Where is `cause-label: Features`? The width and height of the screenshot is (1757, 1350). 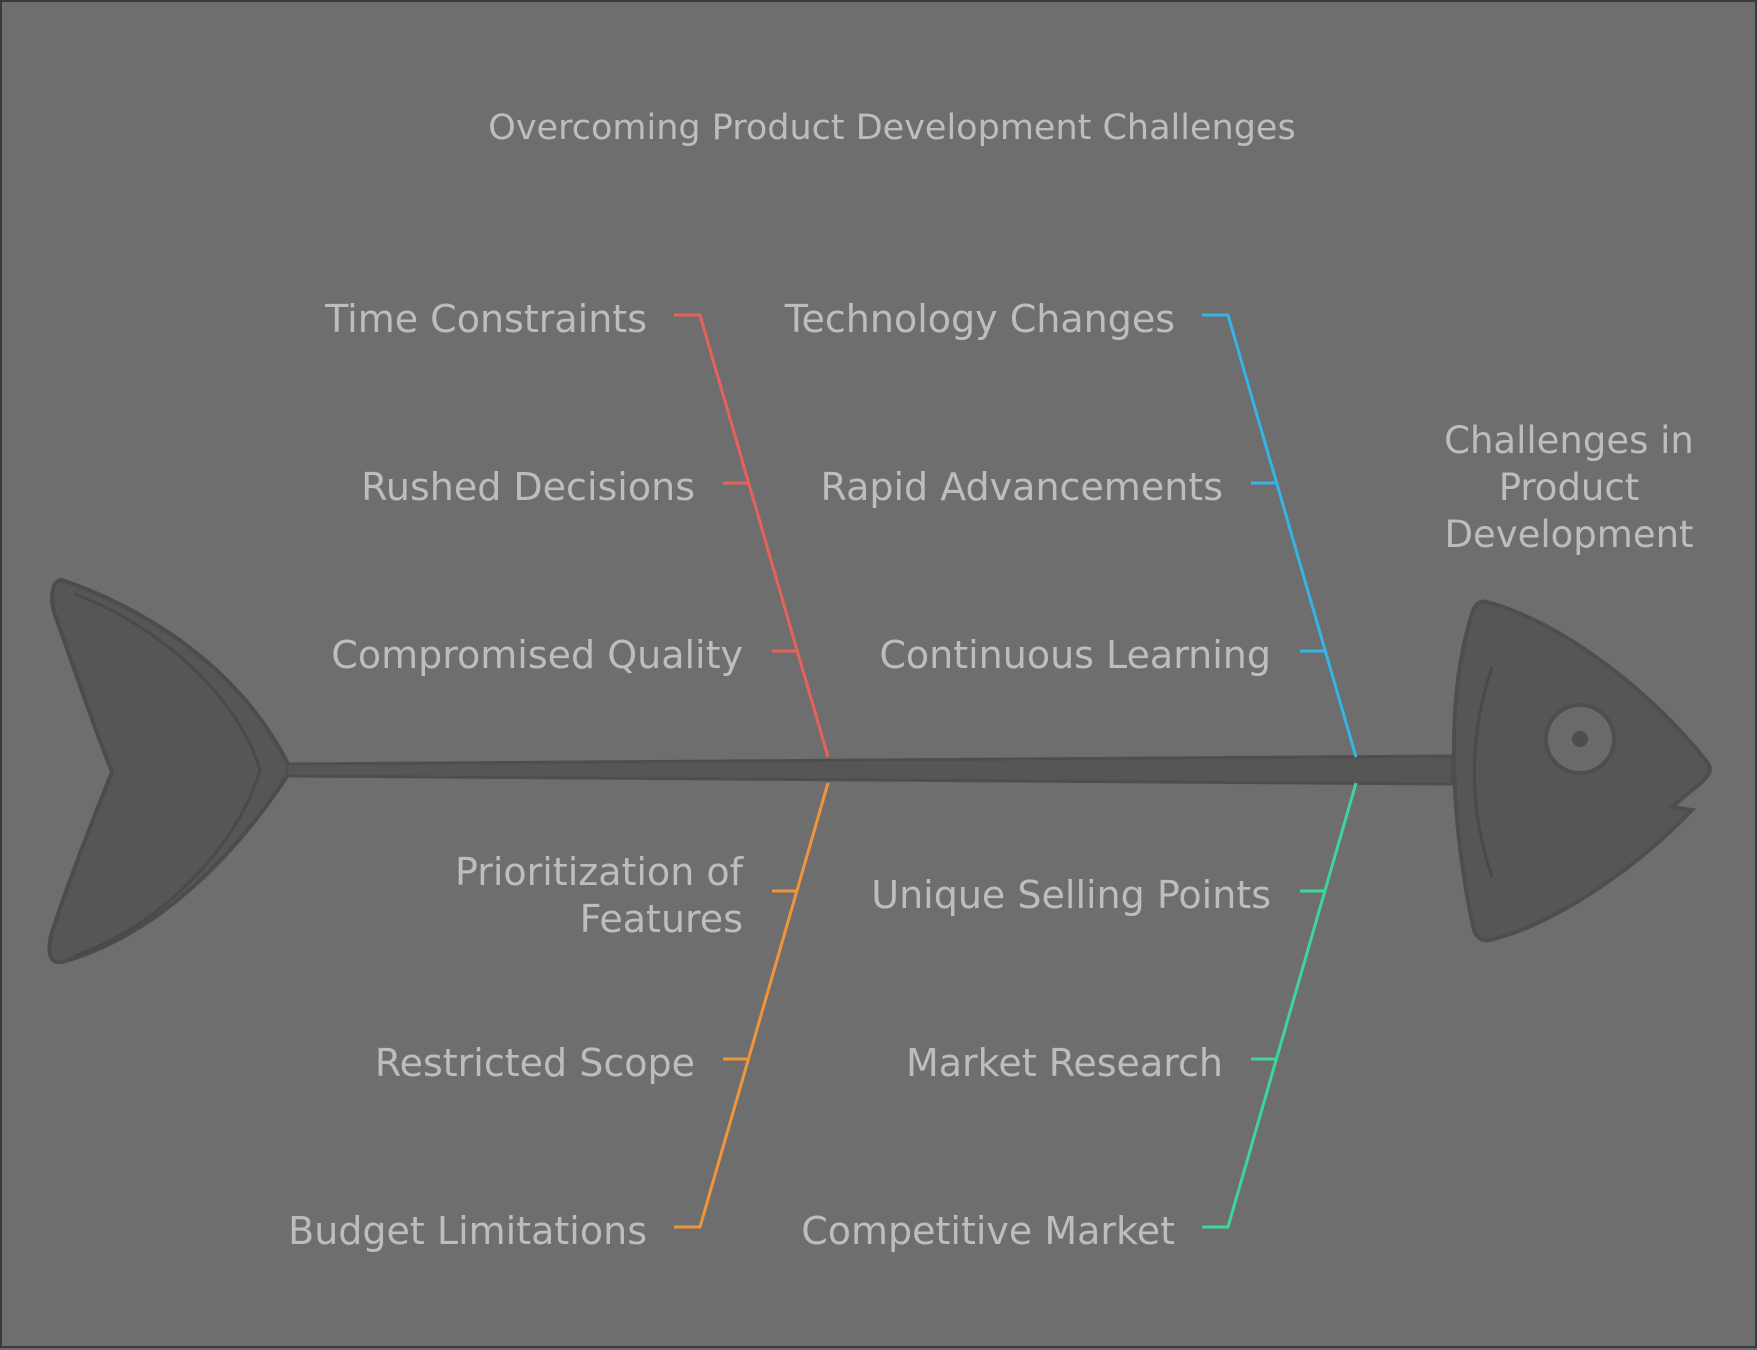
cause-label: Features is located at coordinates (661, 919).